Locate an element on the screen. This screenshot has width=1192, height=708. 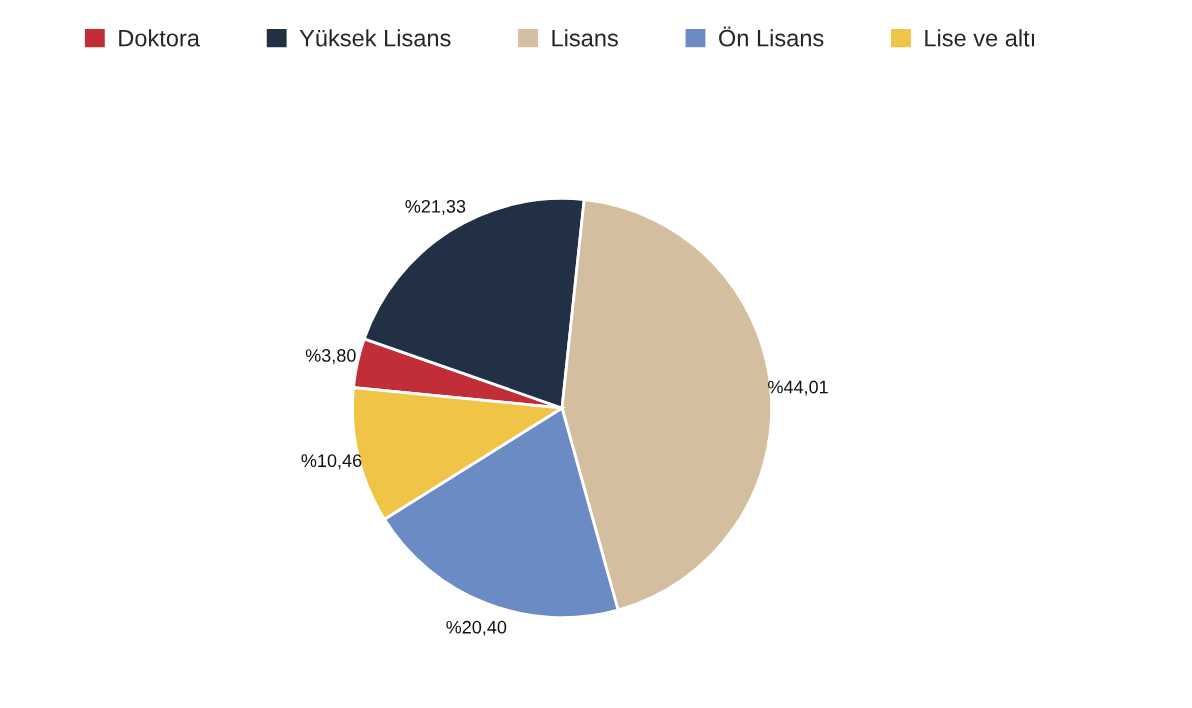
data-label: %3,80 is located at coordinates (330, 356).